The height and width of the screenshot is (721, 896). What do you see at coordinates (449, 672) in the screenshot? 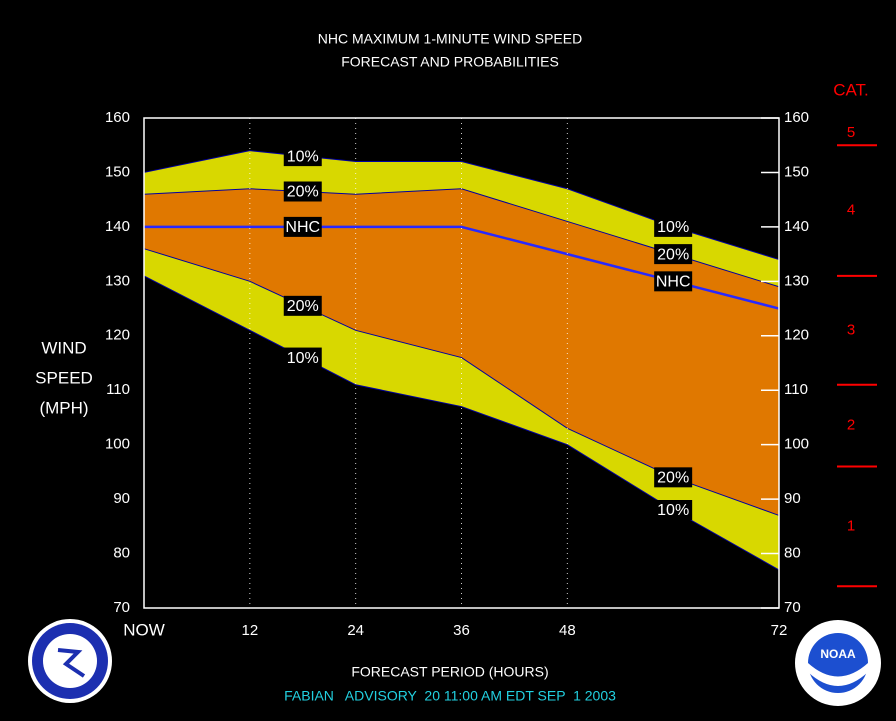
I see `x-axis-label: FORECAST PERIOD (HOURS)` at bounding box center [449, 672].